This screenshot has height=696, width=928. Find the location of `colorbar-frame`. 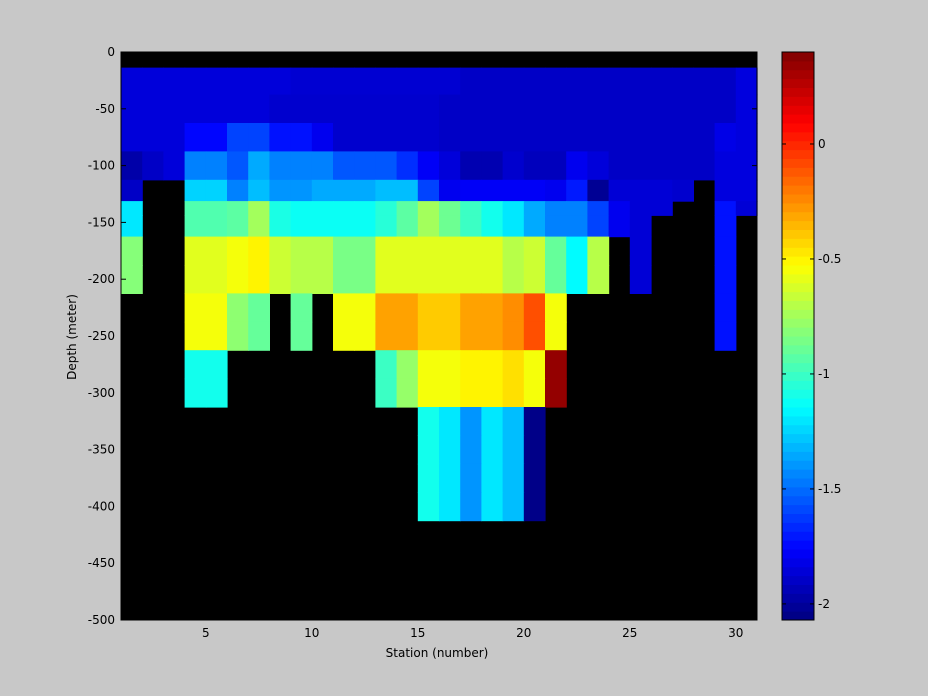

colorbar-frame is located at coordinates (798, 336).